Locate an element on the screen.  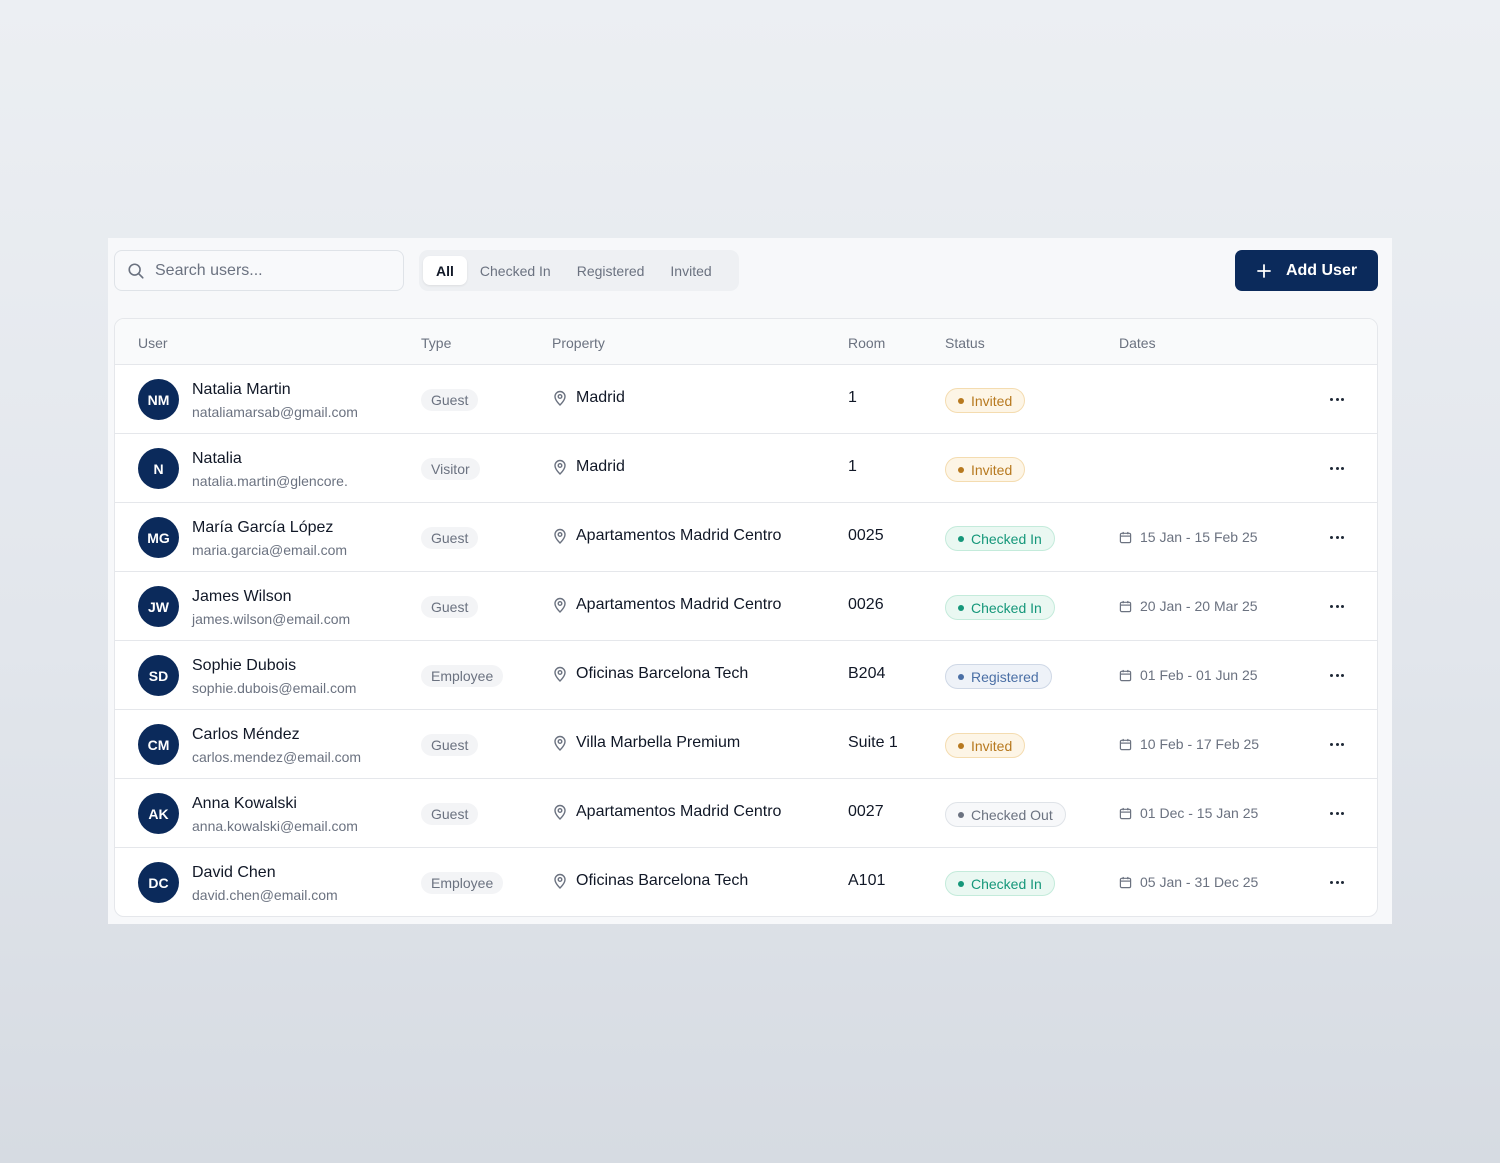
filter-tabs: All Checked In Registered Invited is located at coordinates (579, 270).